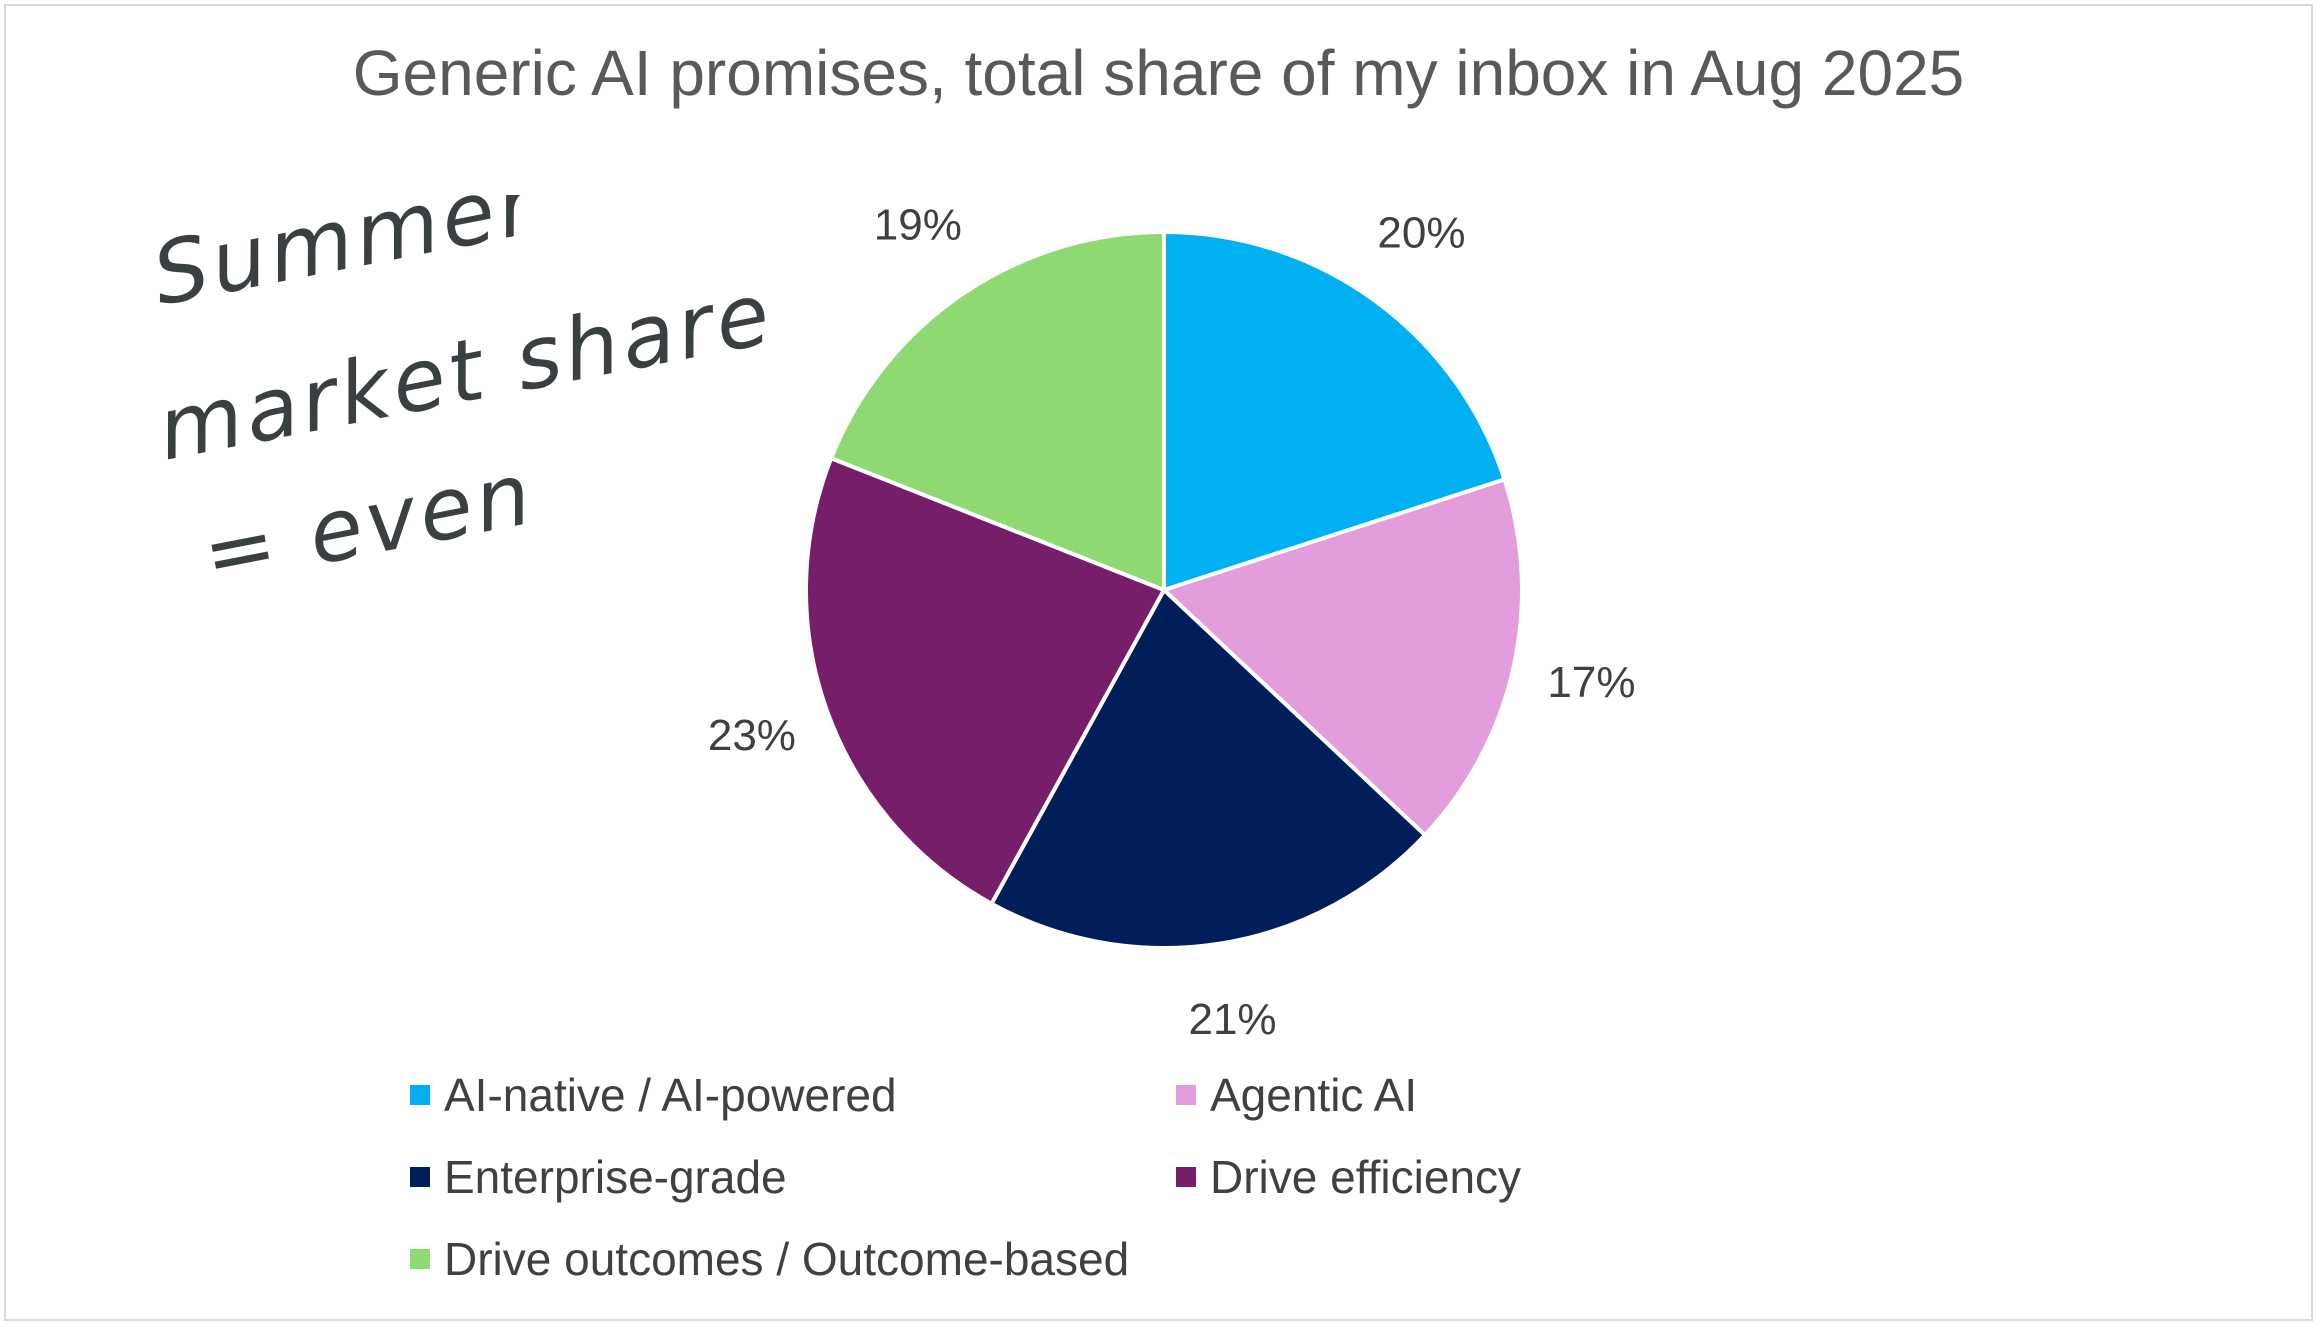 Image resolution: width=2323 pixels, height=1329 pixels. What do you see at coordinates (1591, 682) in the screenshot?
I see `data-label-agentic-ai: 17%` at bounding box center [1591, 682].